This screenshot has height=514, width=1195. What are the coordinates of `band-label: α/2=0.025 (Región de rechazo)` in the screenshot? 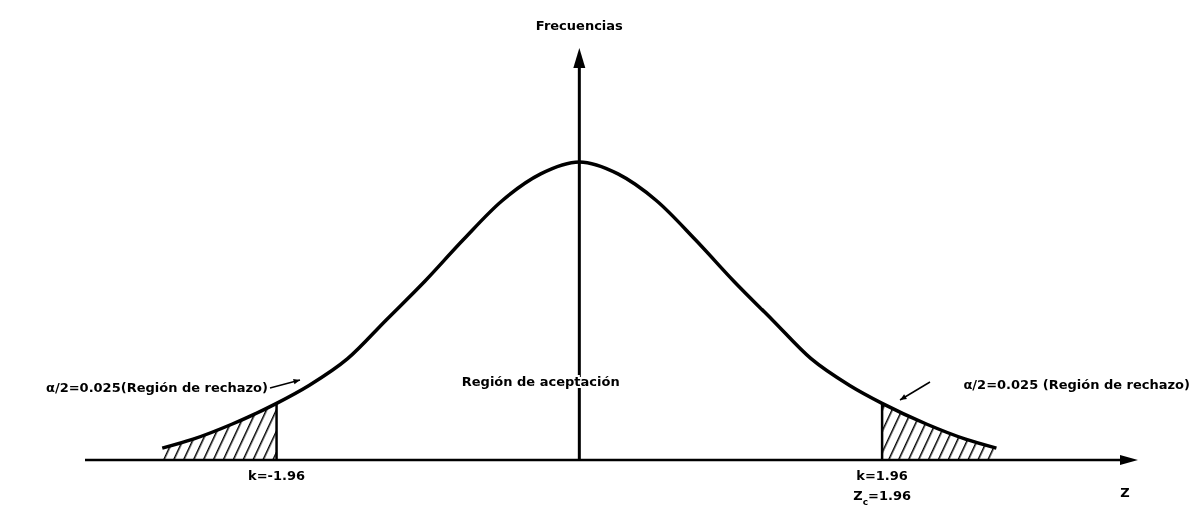 It's located at (1076, 384).